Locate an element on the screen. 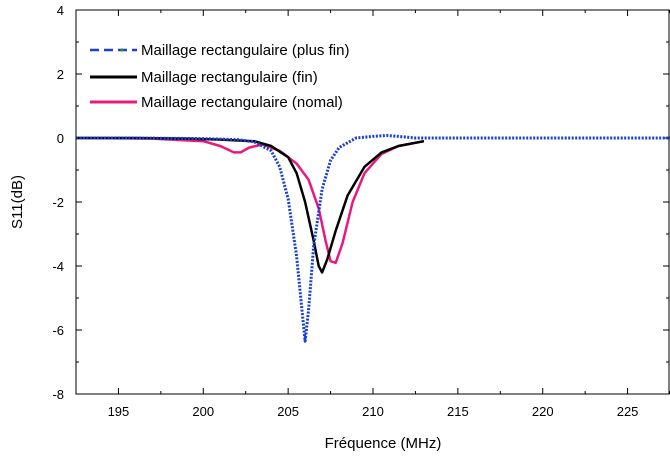 The height and width of the screenshot is (461, 670). y-axis-title: S11(dB) is located at coordinates (17, 202).